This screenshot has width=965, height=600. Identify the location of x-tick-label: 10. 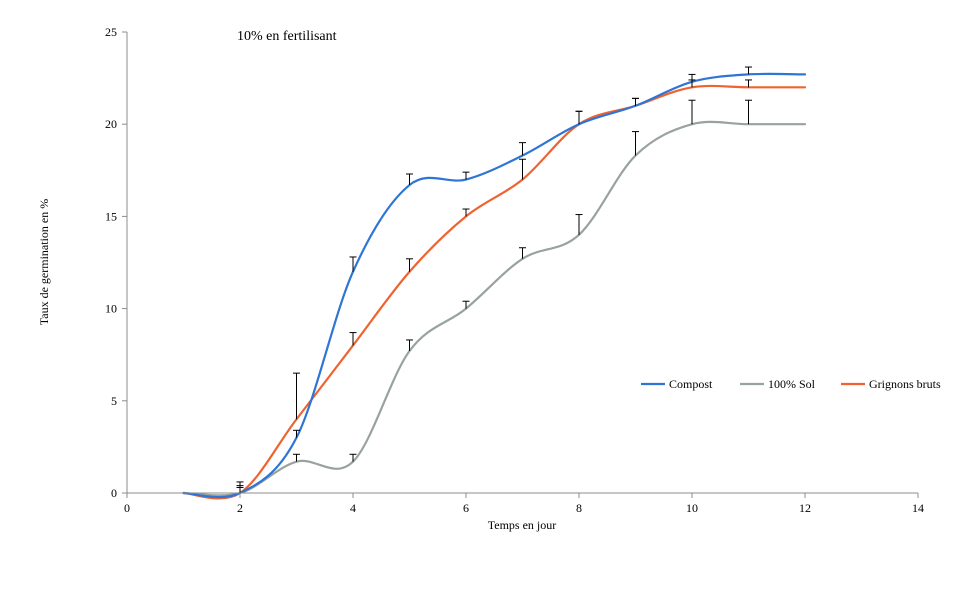
(692, 508).